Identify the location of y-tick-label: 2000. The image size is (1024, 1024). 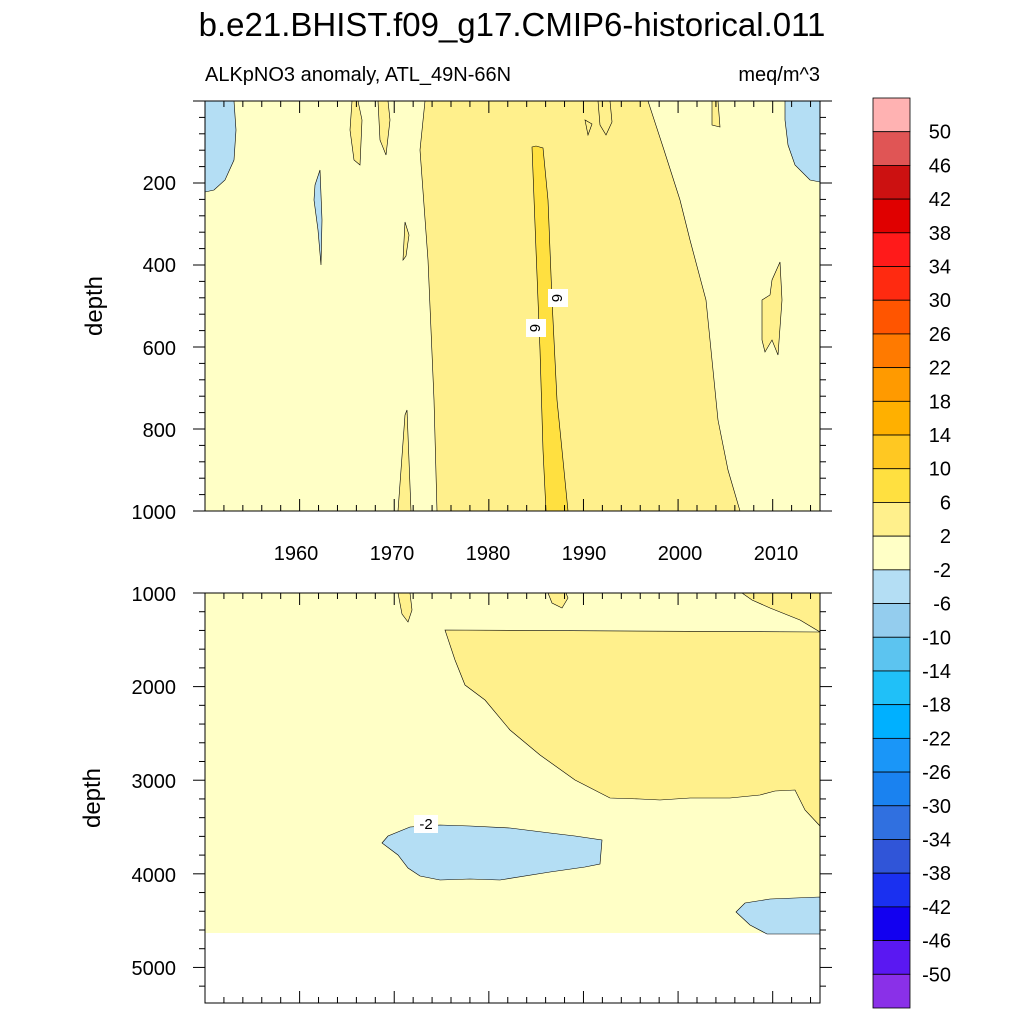
(154, 688).